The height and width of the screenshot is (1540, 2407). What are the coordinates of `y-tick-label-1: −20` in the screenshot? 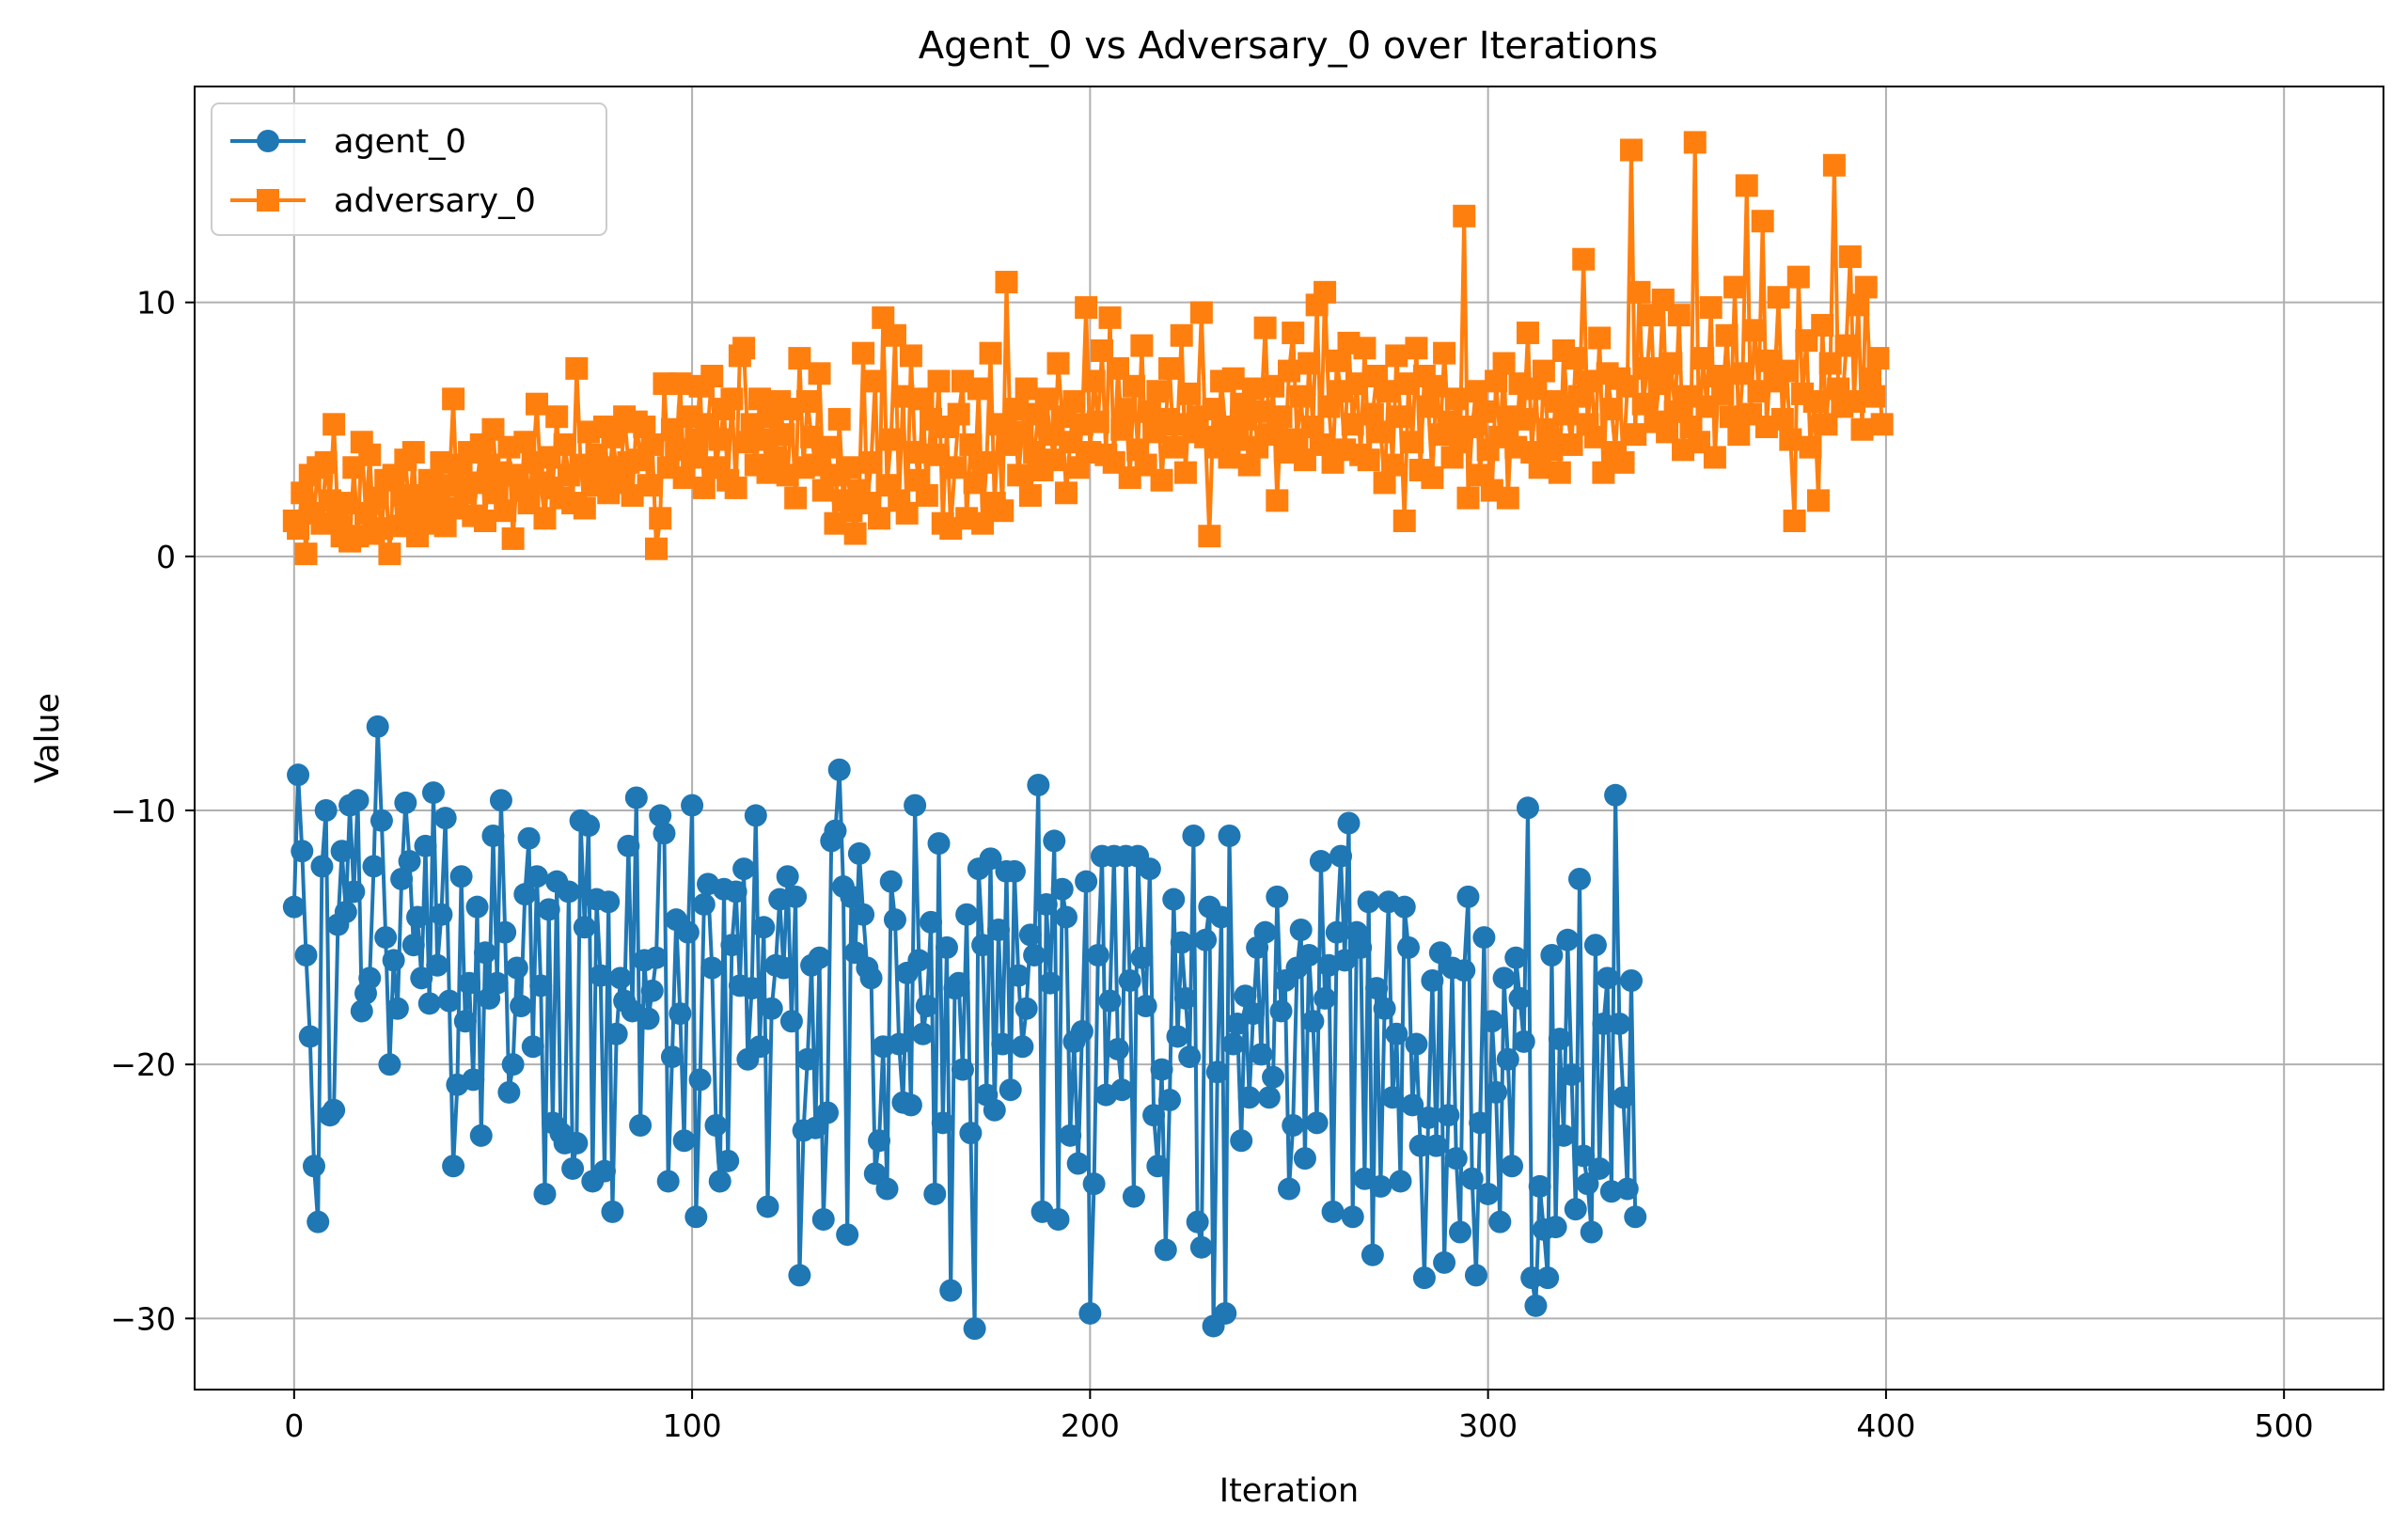 It's located at (143, 1064).